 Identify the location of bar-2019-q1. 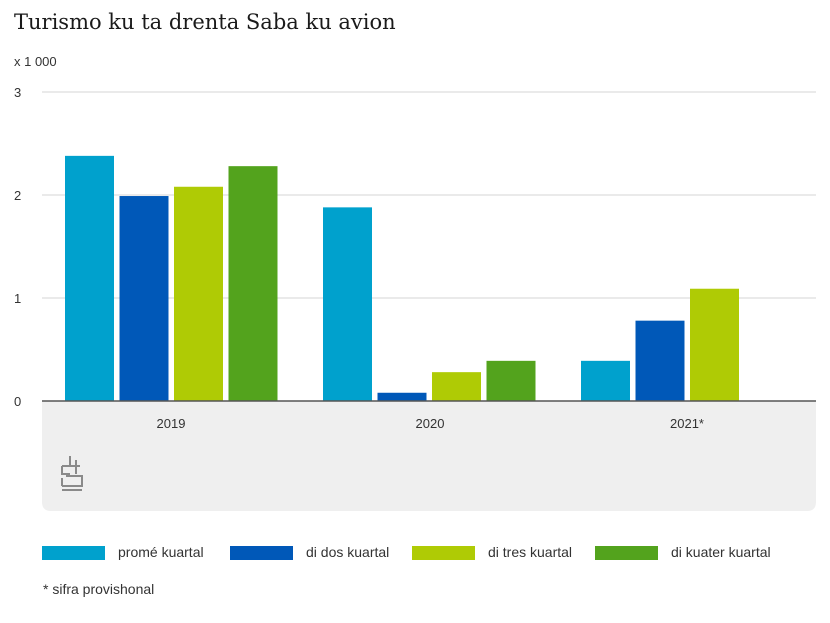
(89, 278).